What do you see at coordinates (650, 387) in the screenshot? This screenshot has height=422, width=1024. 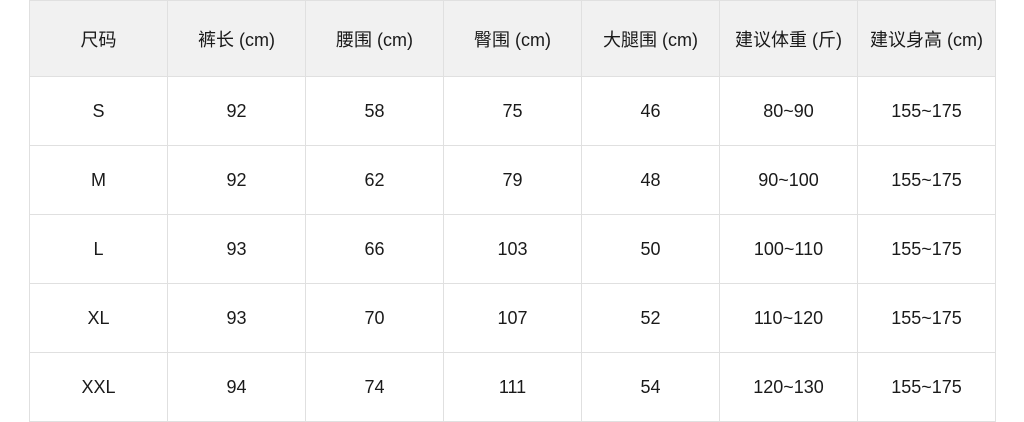 I see `table-cell: 54` at bounding box center [650, 387].